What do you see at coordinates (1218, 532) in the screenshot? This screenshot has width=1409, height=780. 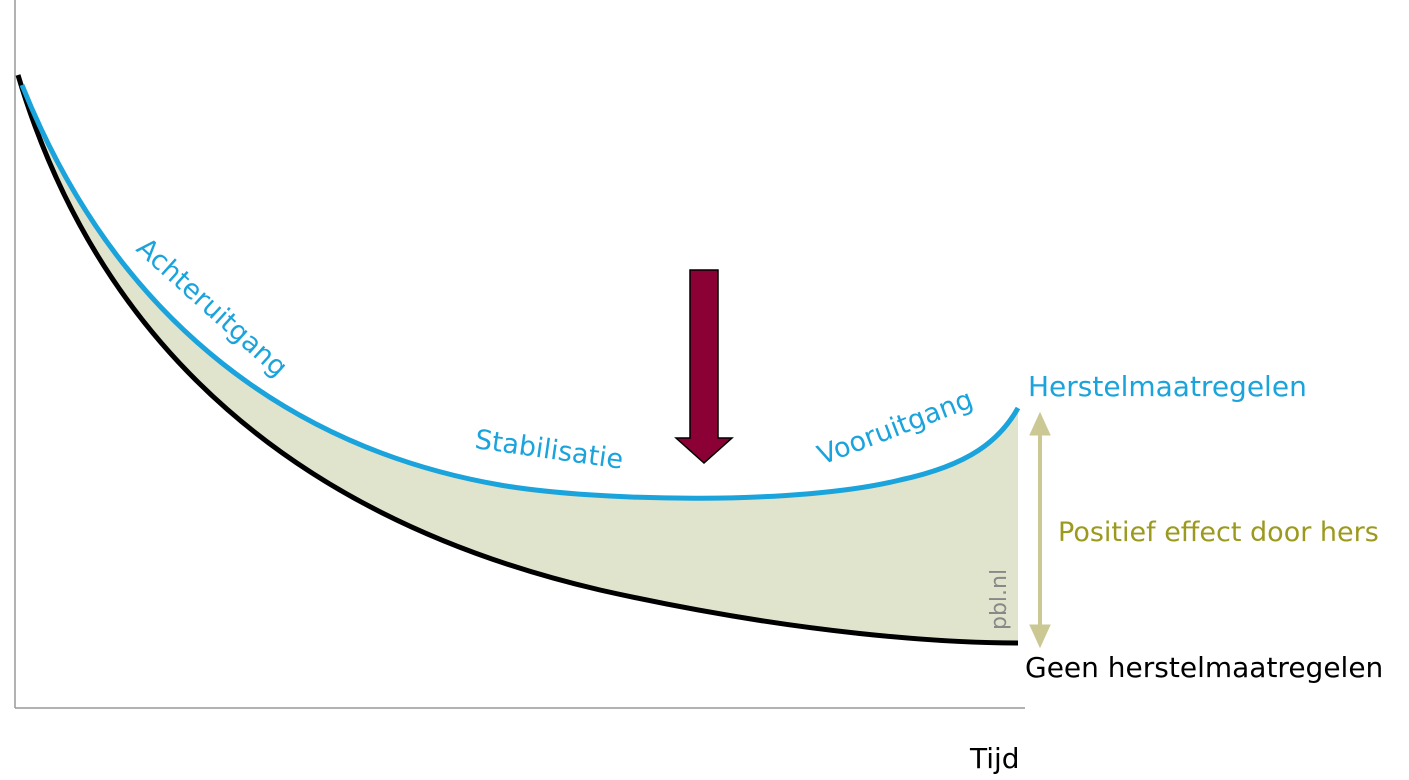 I see `effect-label: Positief effect door hers` at bounding box center [1218, 532].